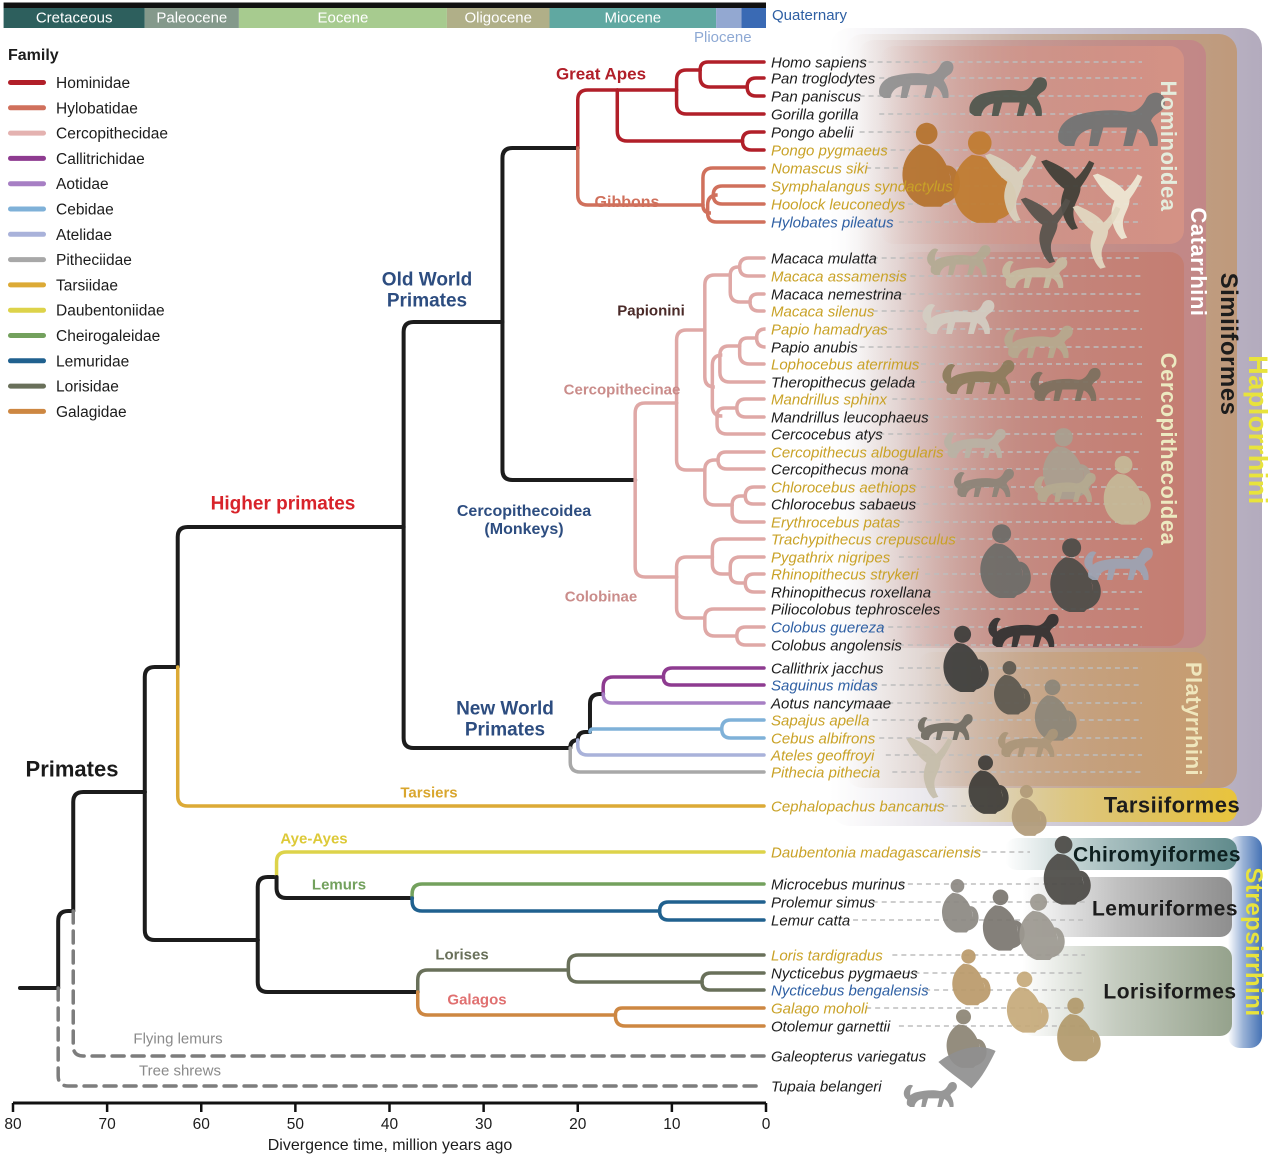  I want to click on clade-label-colobinae: Colobinae, so click(601, 597).